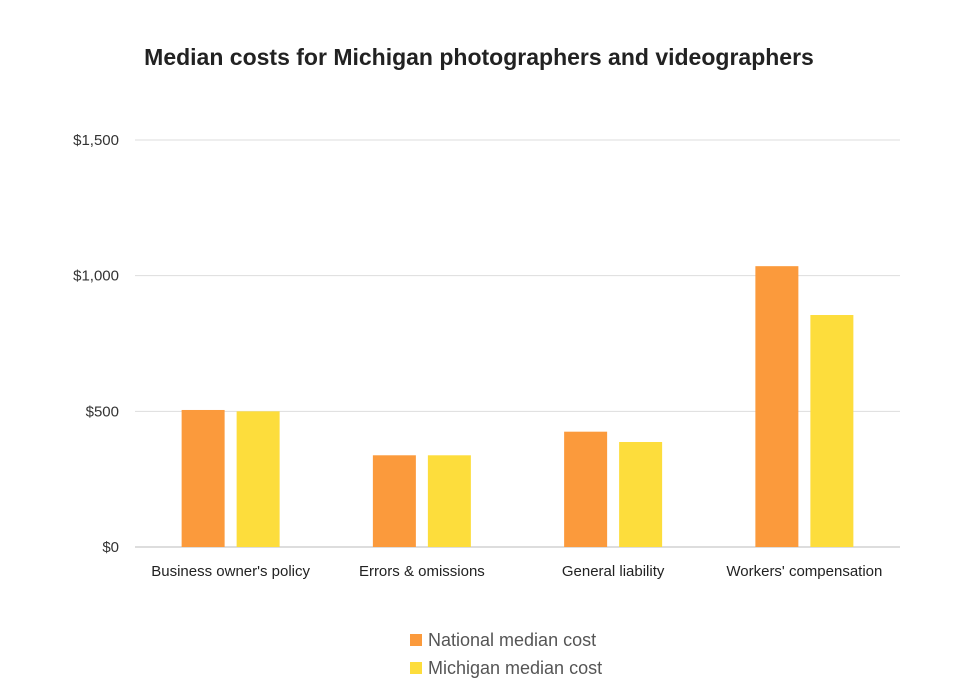 This screenshot has width=958, height=682. I want to click on x-category-label: Workers' compensation, so click(804, 571).